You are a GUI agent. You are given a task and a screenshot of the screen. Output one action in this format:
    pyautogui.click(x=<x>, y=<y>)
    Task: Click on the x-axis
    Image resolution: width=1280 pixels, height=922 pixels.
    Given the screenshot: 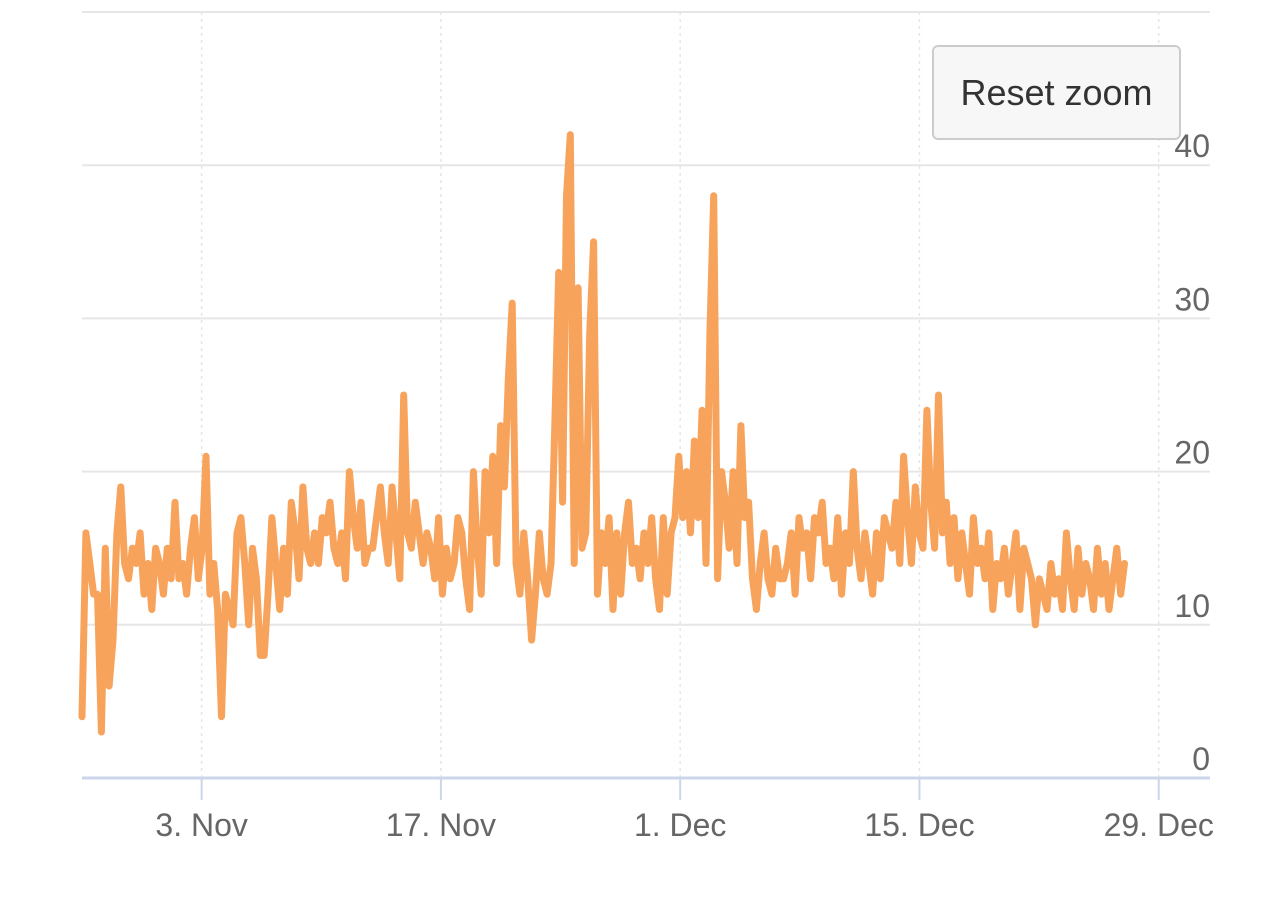 What is the action you would take?
    pyautogui.click(x=646, y=788)
    